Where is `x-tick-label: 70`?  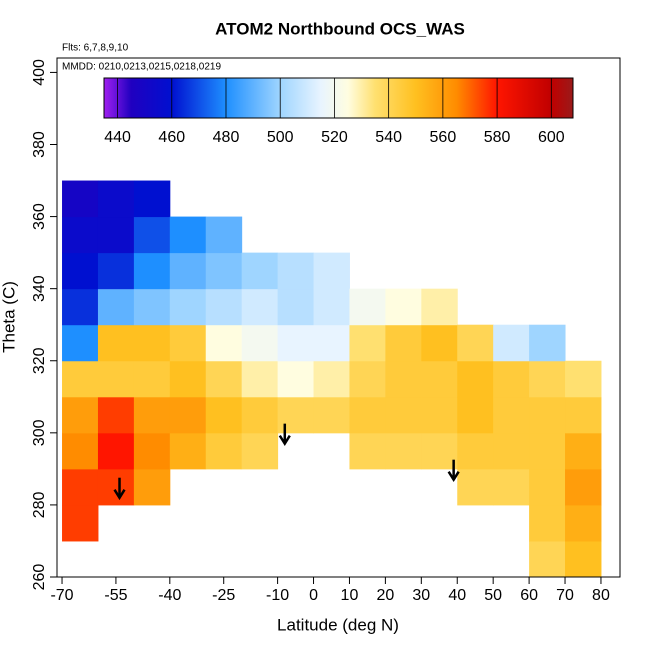 x-tick-label: 70 is located at coordinates (565, 595).